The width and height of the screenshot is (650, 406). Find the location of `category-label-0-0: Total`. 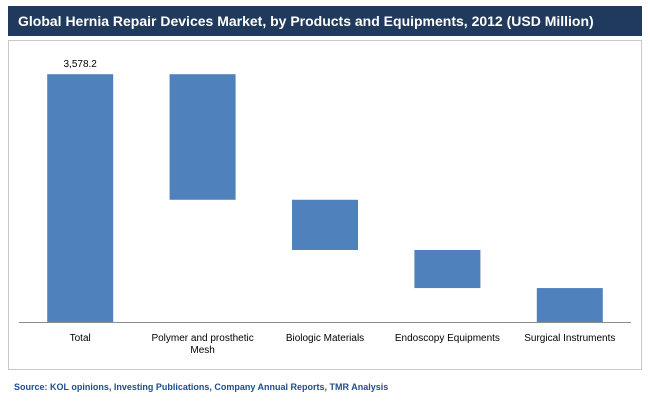

category-label-0-0: Total is located at coordinates (80, 338).